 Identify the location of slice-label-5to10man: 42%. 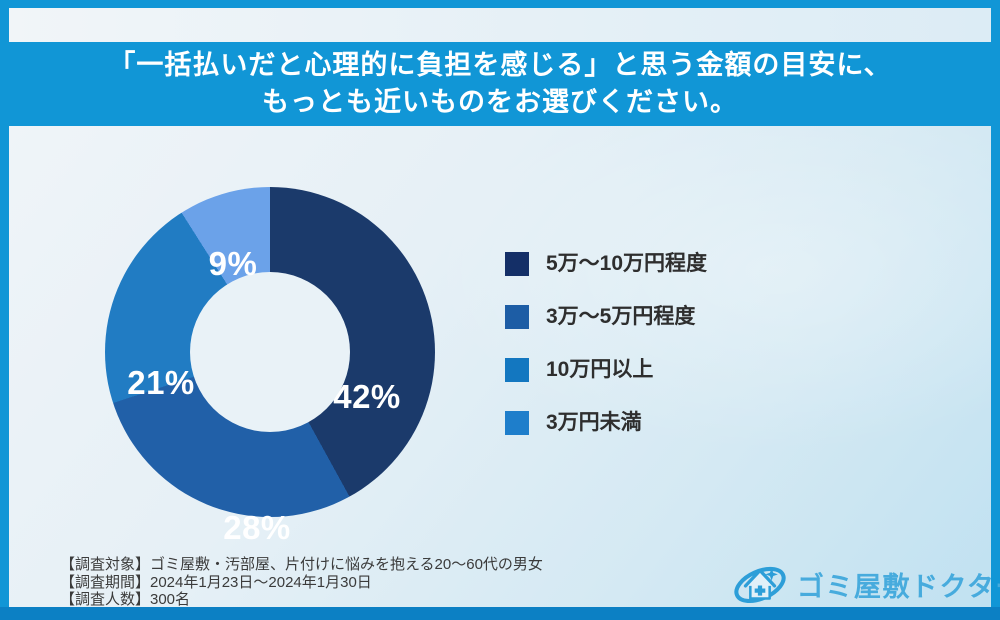
(367, 396).